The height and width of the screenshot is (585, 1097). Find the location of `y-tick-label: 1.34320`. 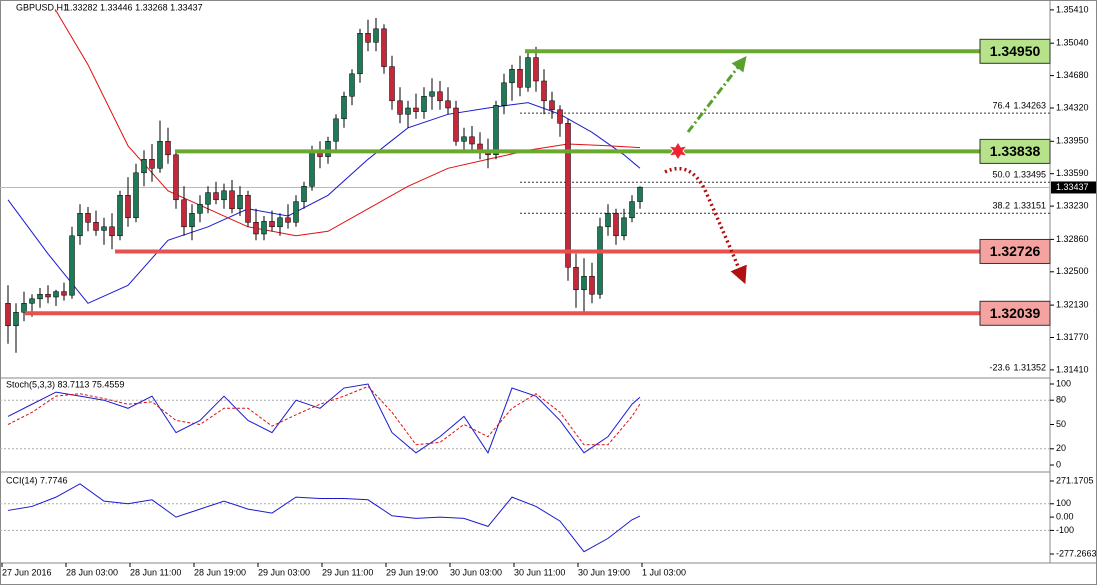

y-tick-label: 1.34320 is located at coordinates (1072, 107).